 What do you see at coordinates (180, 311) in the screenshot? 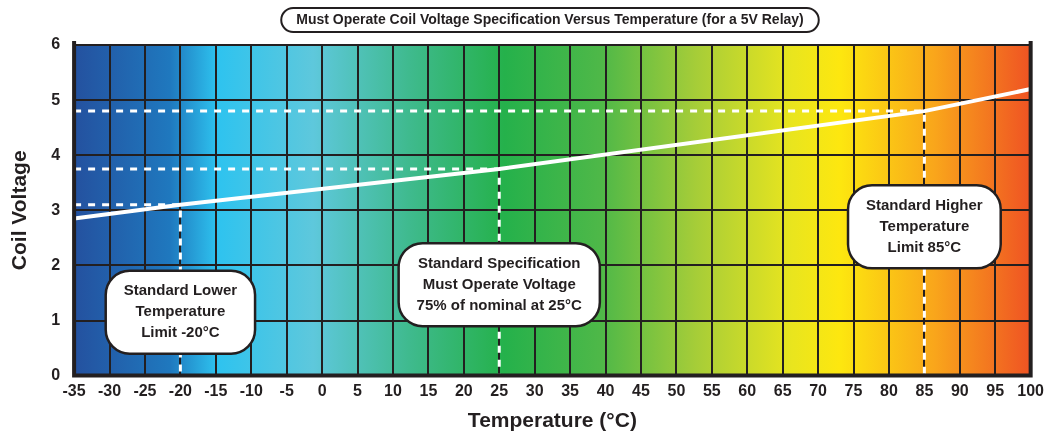
I see `annotation: Standard Lower Temperature Limit -20°C` at bounding box center [180, 311].